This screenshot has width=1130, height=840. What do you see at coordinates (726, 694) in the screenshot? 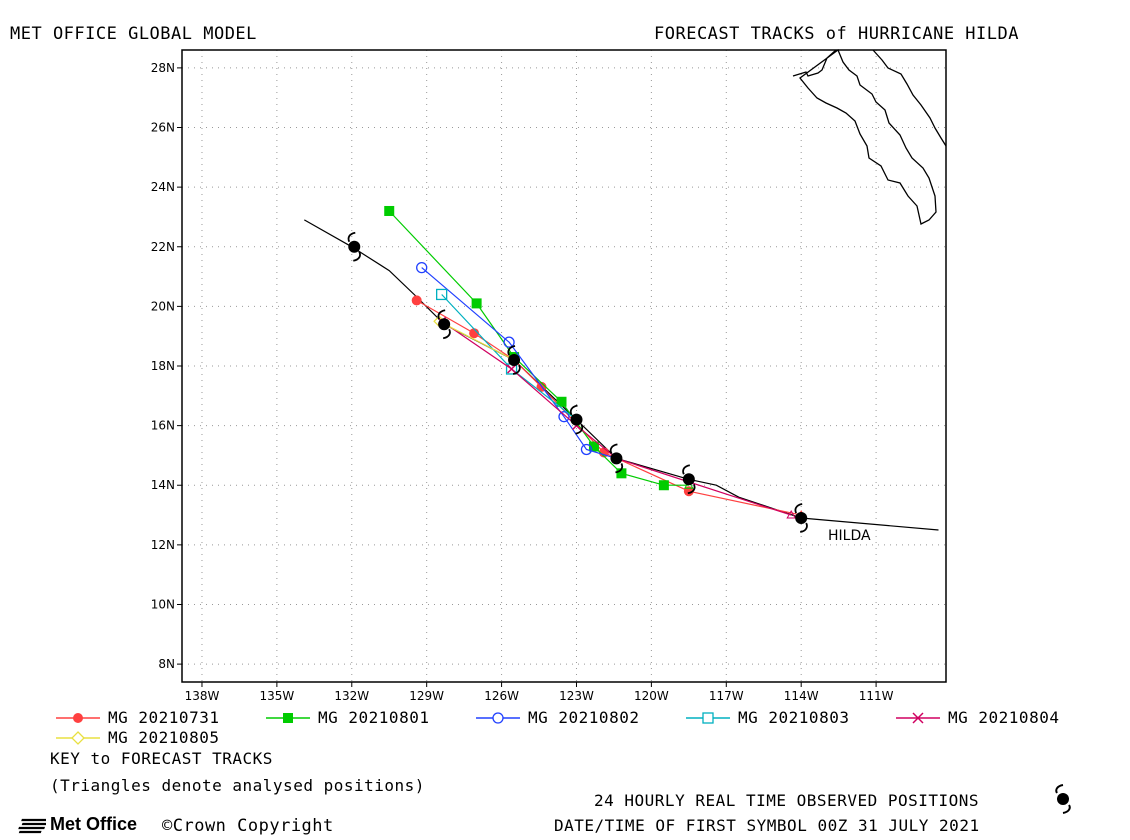
I see `lon-tick-label: 117W` at bounding box center [726, 694].